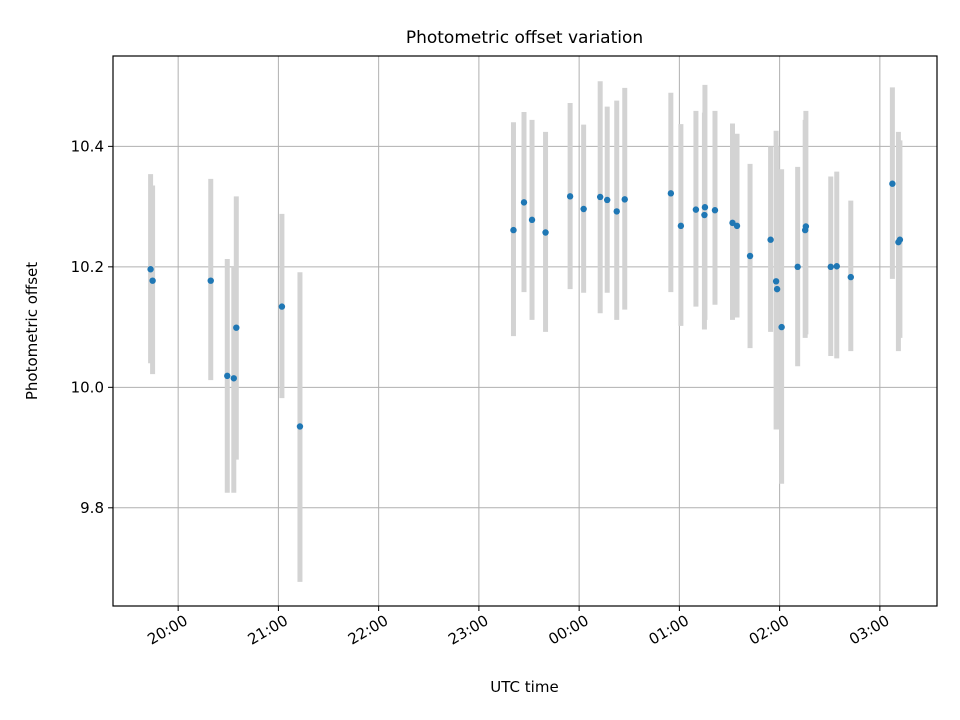  I want to click on y-tick-label: 10.2, so click(87, 267).